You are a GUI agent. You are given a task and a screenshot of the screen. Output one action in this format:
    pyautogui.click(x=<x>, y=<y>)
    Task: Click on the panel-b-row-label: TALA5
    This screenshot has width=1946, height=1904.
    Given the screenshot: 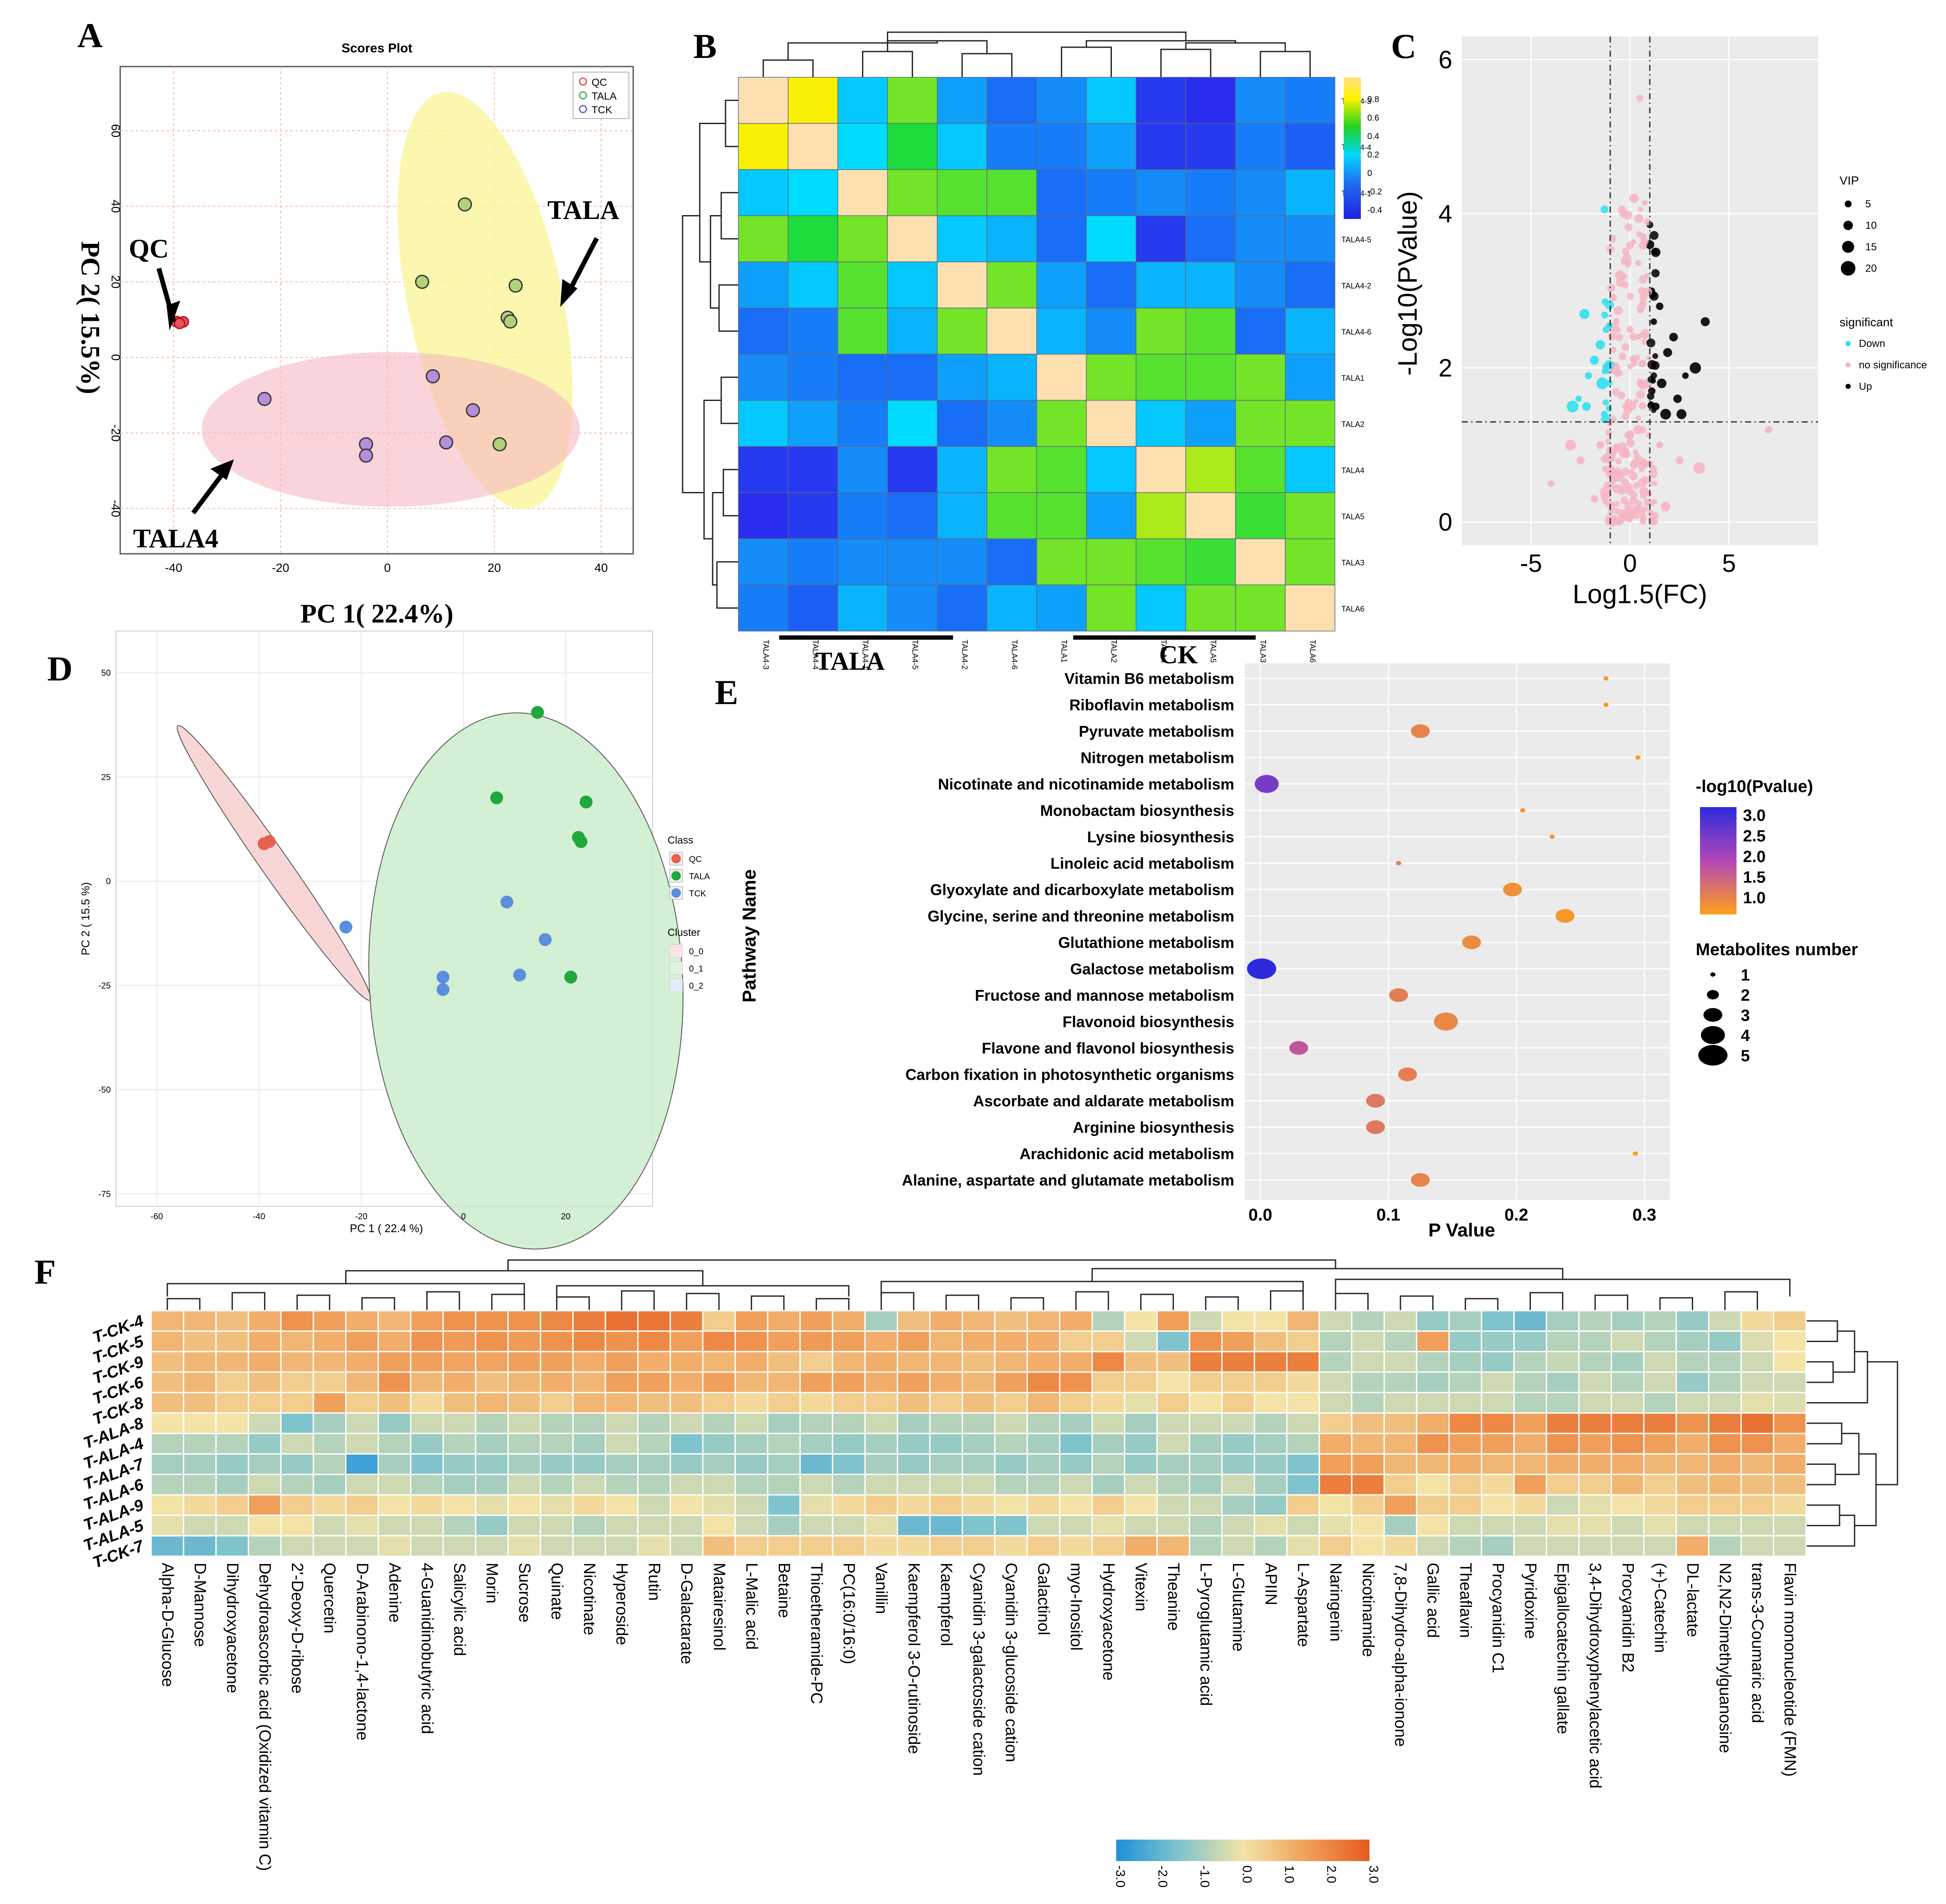 What is the action you would take?
    pyautogui.click(x=1353, y=516)
    